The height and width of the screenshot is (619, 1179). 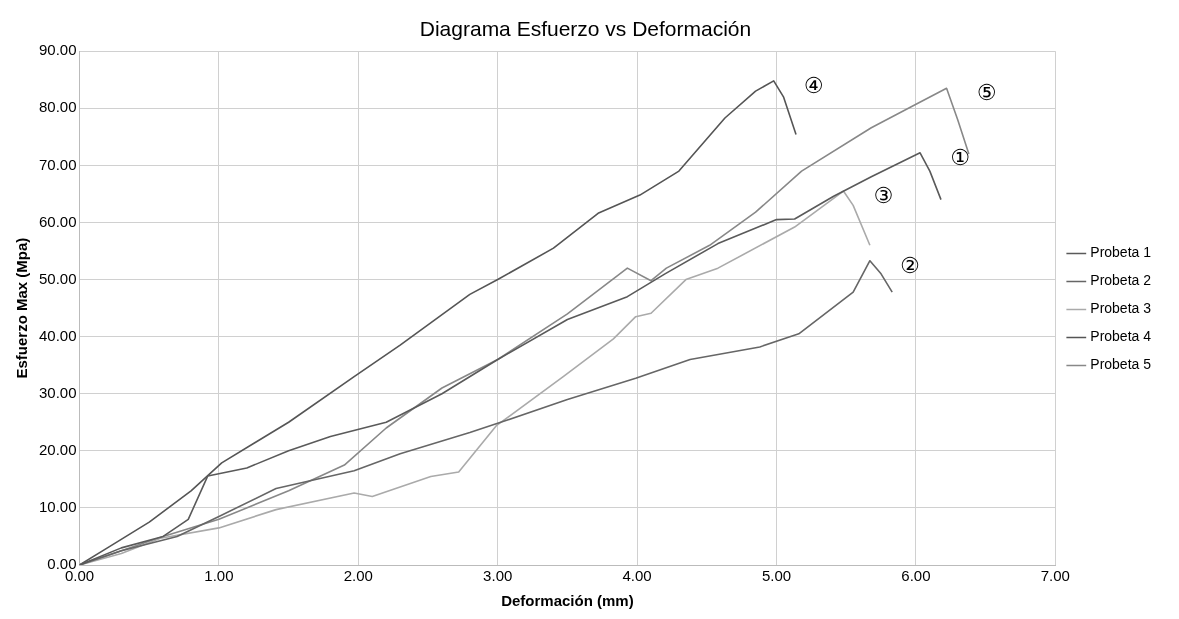 I want to click on y-tick-label: 30.00, so click(x=57, y=392).